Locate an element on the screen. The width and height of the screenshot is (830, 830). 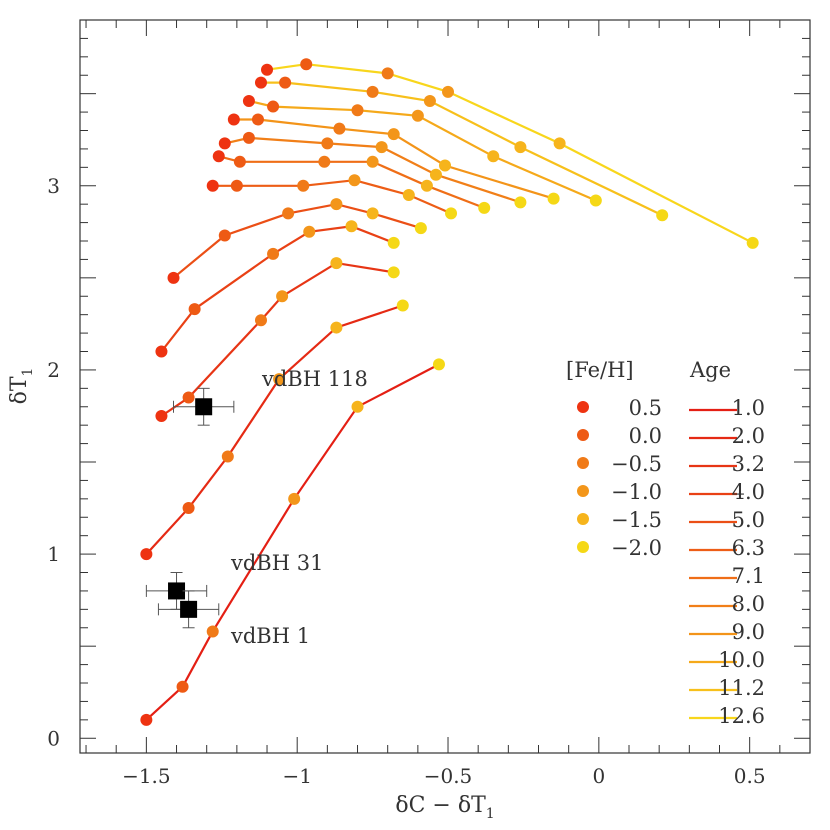
age-legend-label: 6.3 is located at coordinates (748, 548).